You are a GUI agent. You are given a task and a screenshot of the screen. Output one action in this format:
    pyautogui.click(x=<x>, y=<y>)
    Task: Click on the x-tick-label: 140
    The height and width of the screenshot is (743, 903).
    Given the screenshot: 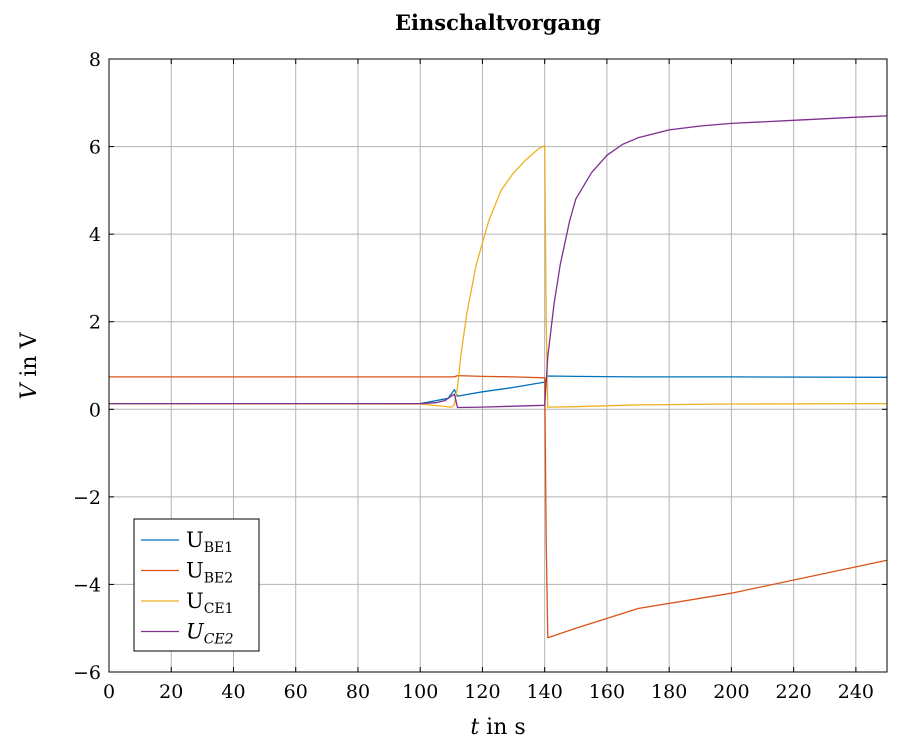 What is the action you would take?
    pyautogui.click(x=545, y=692)
    